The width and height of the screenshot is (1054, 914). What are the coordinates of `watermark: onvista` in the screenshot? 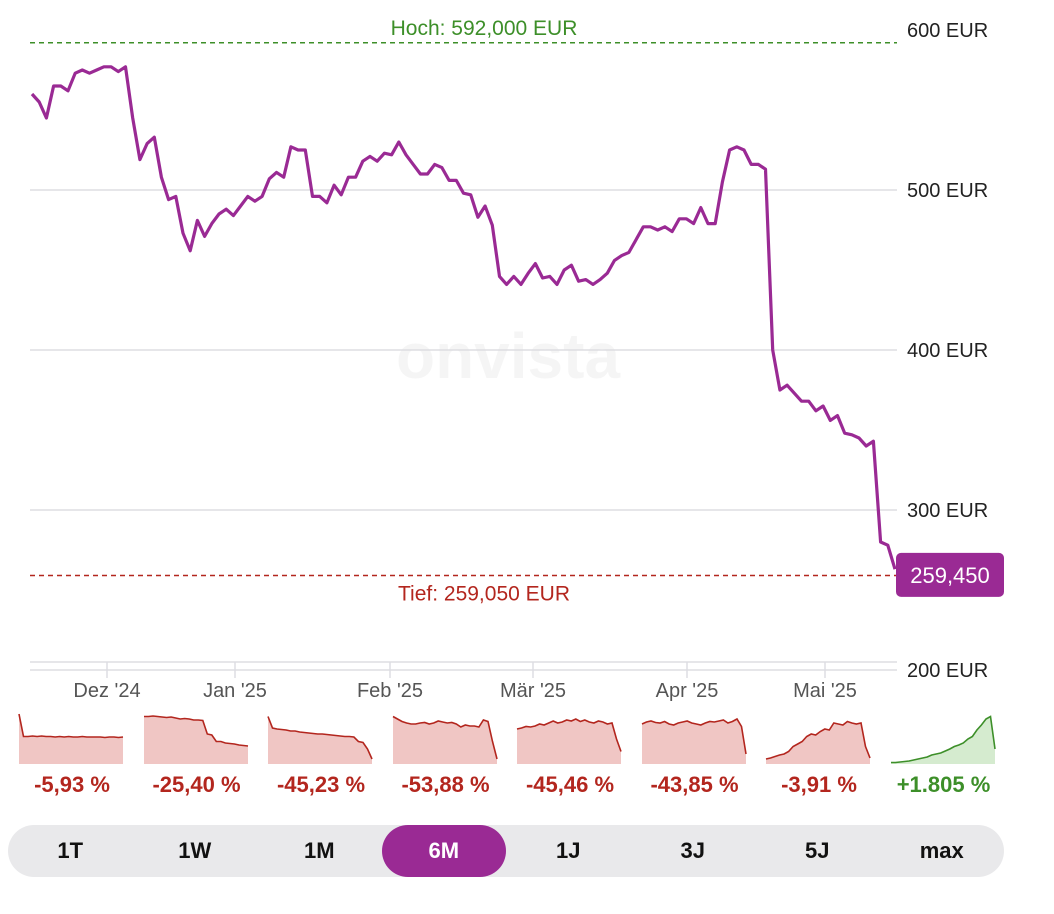 It's located at (508, 356).